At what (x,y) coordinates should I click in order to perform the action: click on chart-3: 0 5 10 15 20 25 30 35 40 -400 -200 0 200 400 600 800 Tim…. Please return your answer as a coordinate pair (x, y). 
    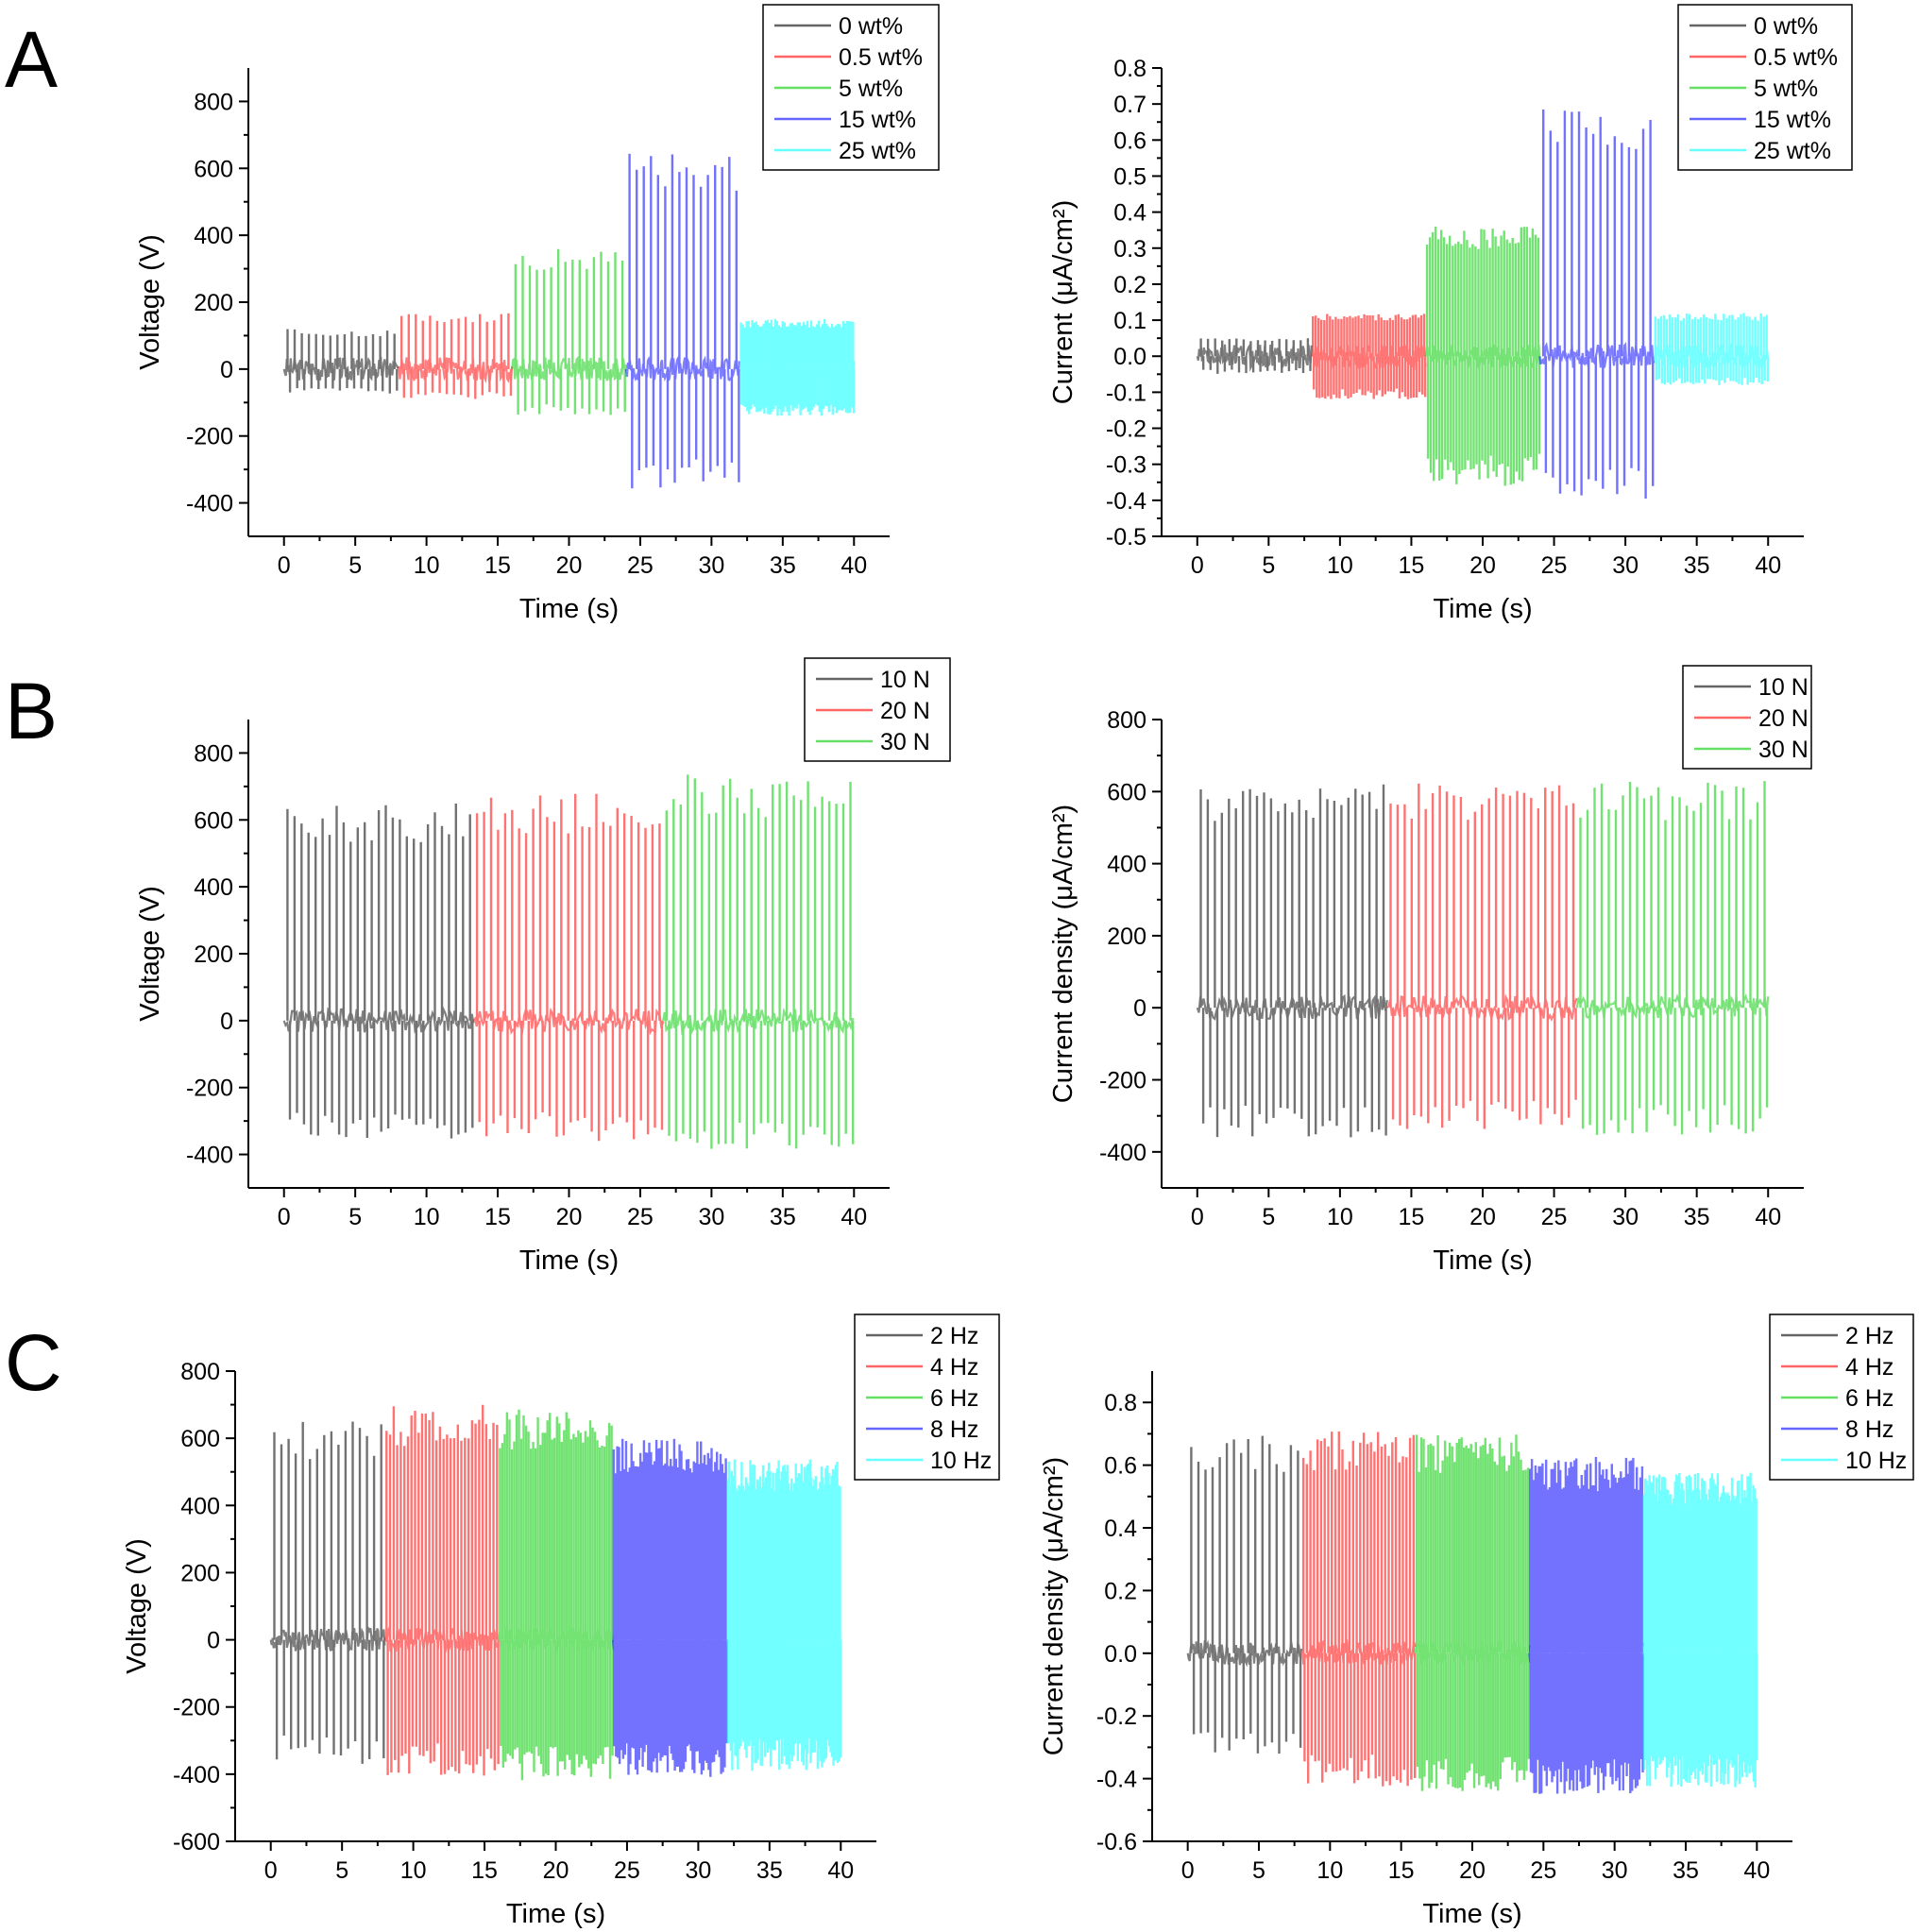
    Looking at the image, I should click on (543, 966).